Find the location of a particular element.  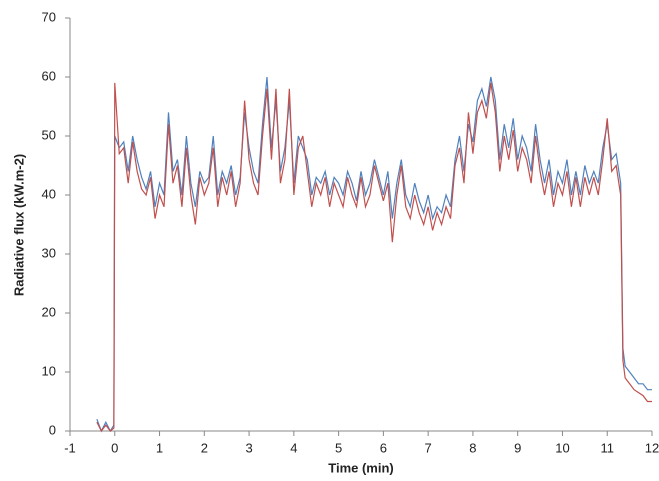

y-axis-title: Radiative flux (kW.m-2) is located at coordinates (18, 225).